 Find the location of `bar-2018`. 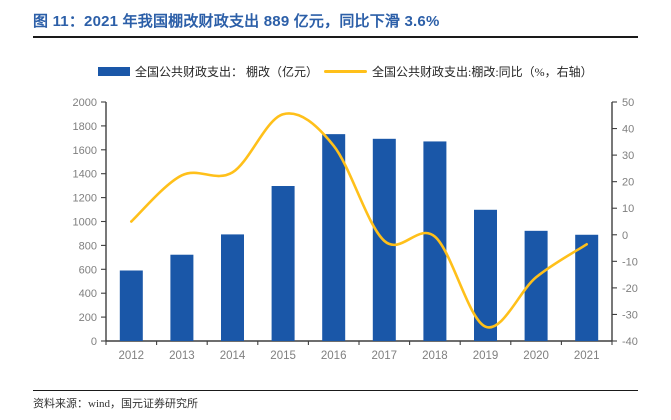

bar-2018 is located at coordinates (435, 241).